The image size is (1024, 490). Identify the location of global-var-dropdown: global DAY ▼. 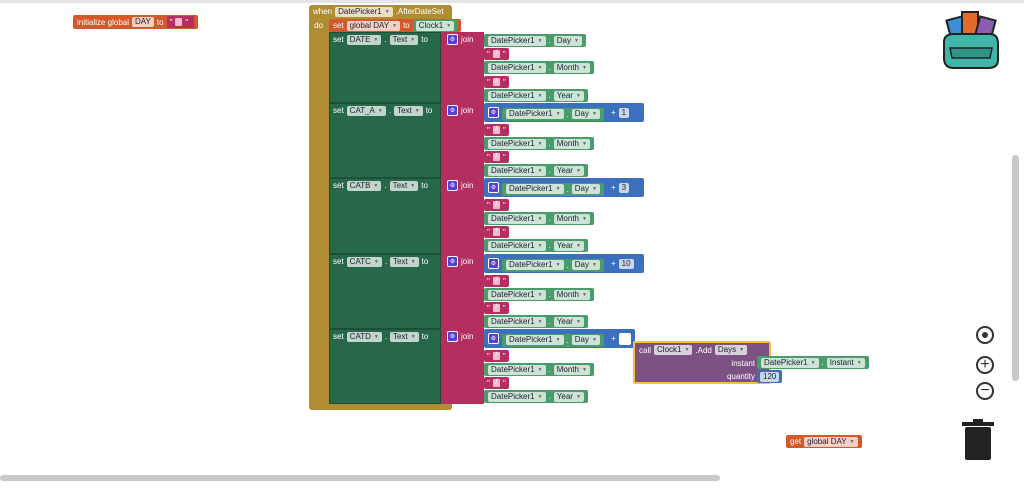
(373, 25).